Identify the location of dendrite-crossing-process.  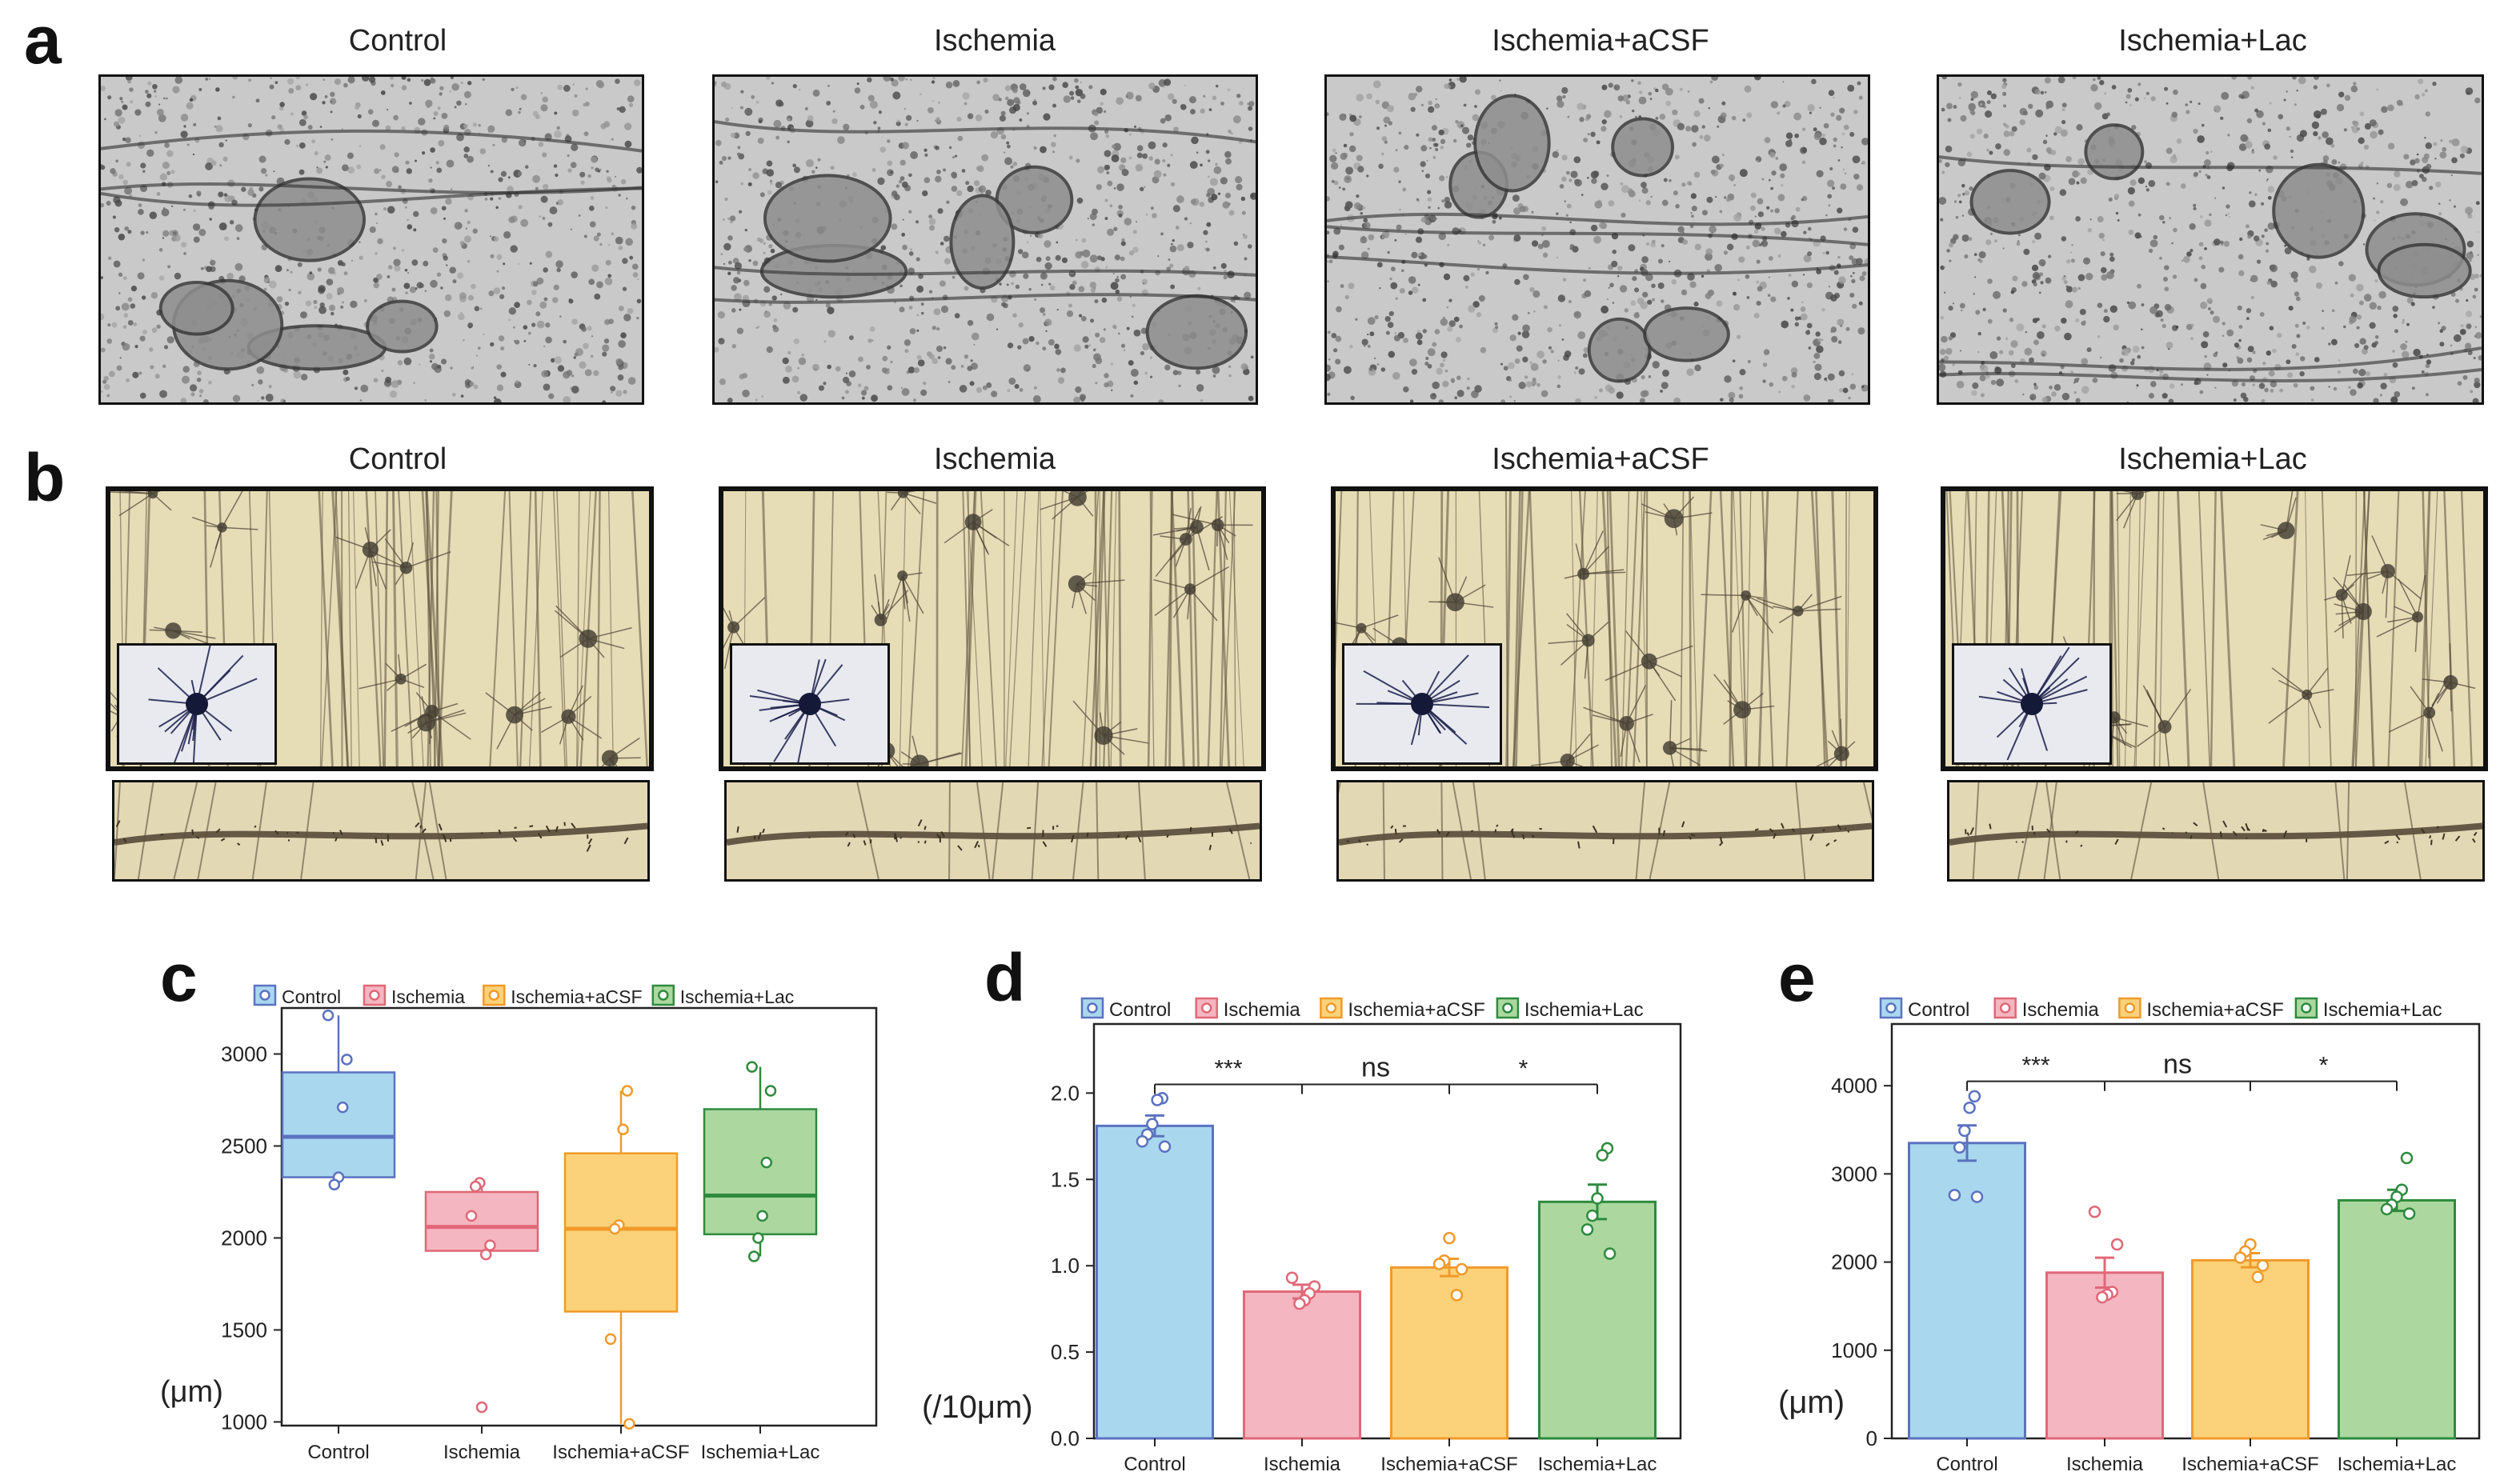
(207, 830).